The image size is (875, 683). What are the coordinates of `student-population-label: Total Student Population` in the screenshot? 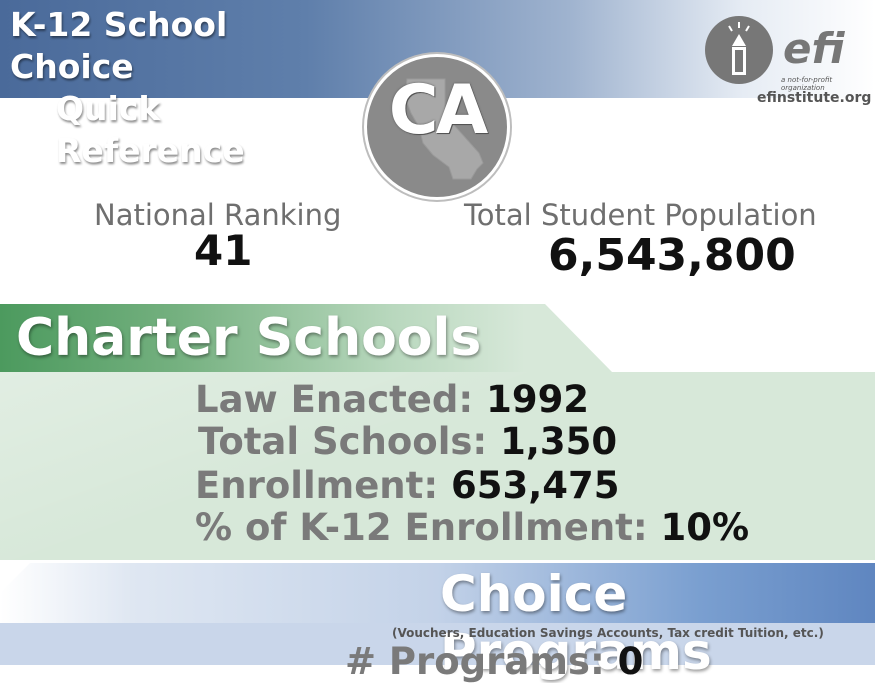 It's located at (640, 215).